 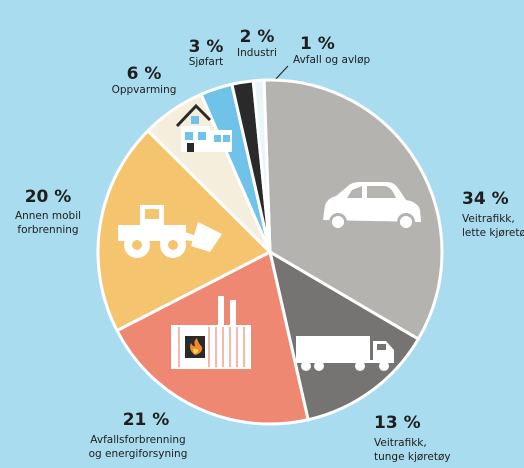 I want to click on slice-label-34: 34 % Veitrafikk, lette kjøretøy, so click(x=493, y=214).